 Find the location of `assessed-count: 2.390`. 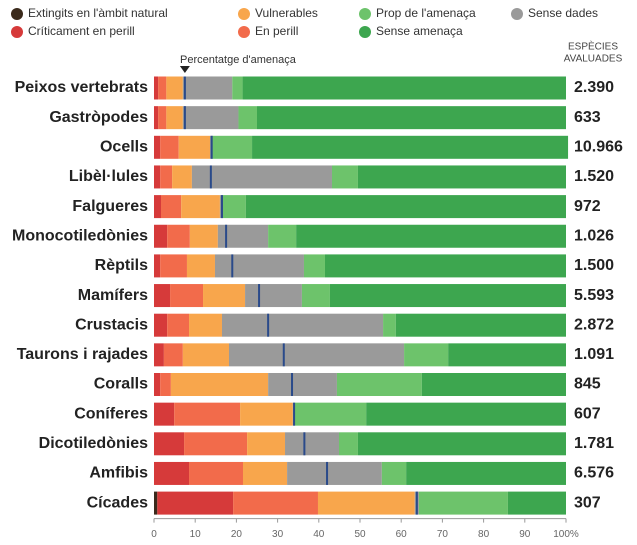

assessed-count: 2.390 is located at coordinates (594, 87).